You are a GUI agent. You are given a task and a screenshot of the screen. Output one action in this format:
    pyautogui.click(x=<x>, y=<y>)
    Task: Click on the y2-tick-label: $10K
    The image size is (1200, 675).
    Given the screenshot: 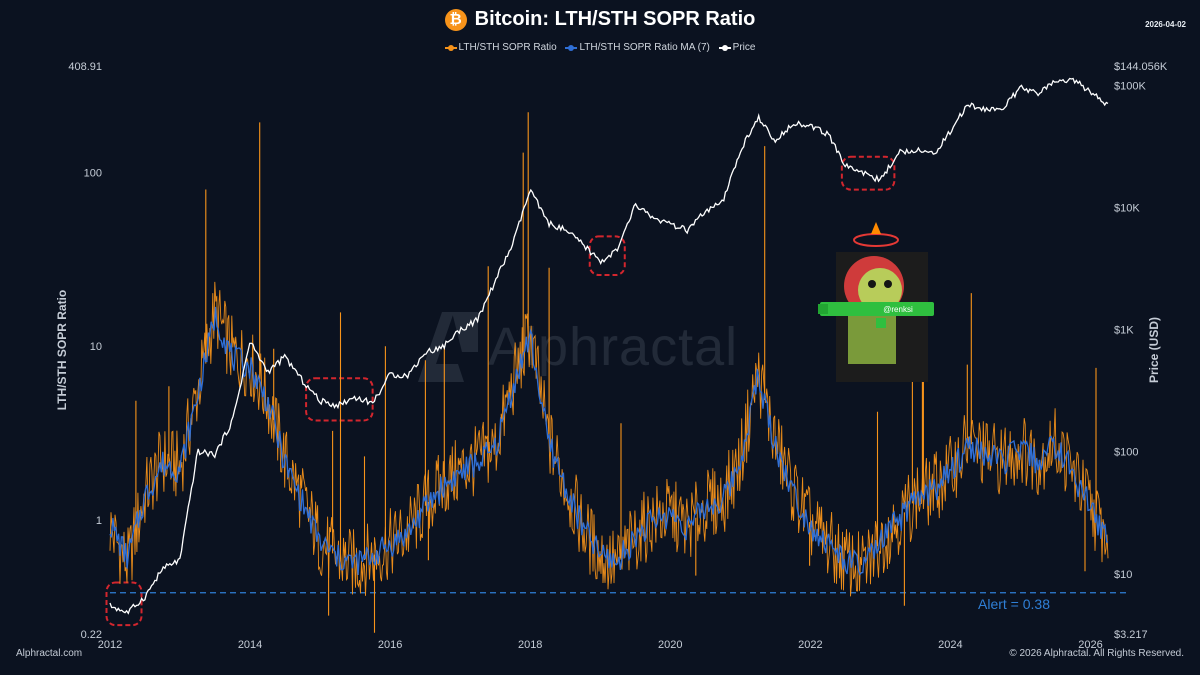 What is the action you would take?
    pyautogui.click(x=1127, y=208)
    